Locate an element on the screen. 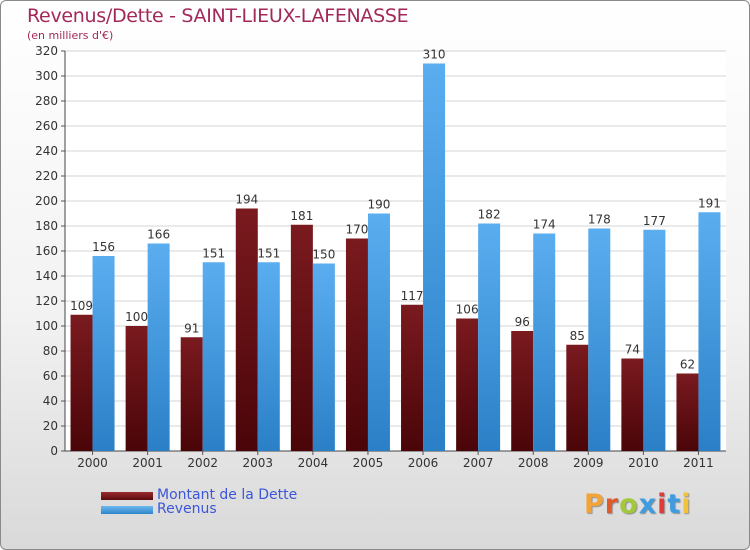 This screenshot has width=750, height=550. data-label-revenus: 178 is located at coordinates (599, 220).